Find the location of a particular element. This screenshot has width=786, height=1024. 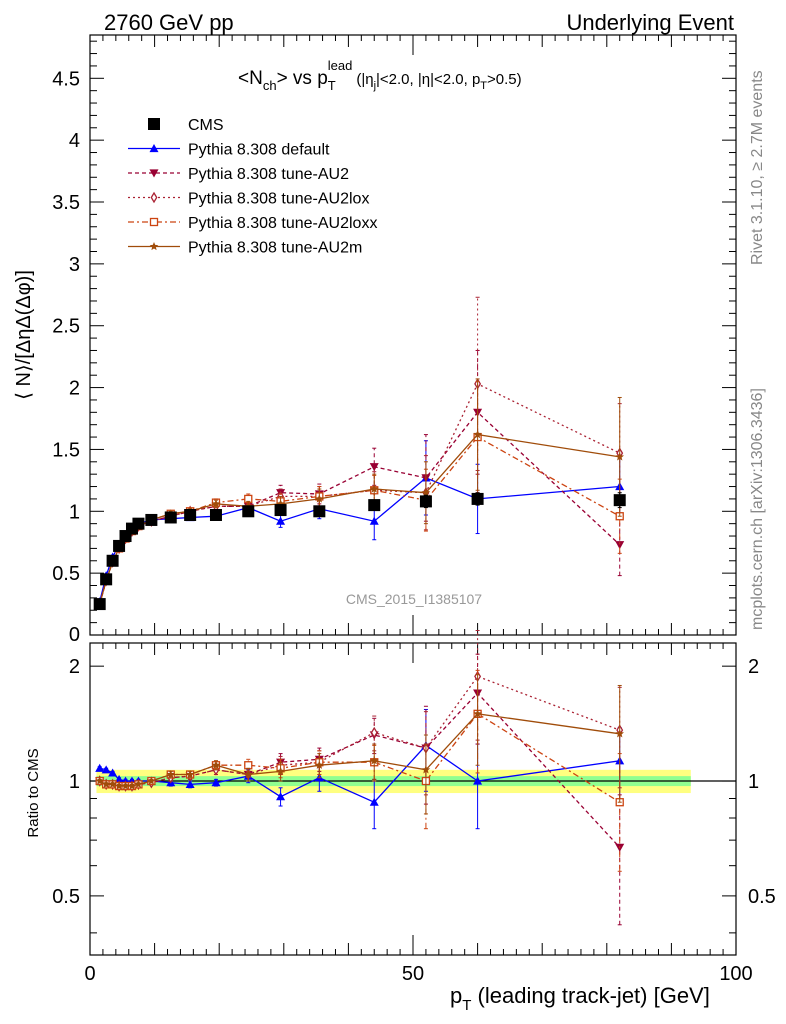

title-part-c: (|η is located at coordinates (364, 79).